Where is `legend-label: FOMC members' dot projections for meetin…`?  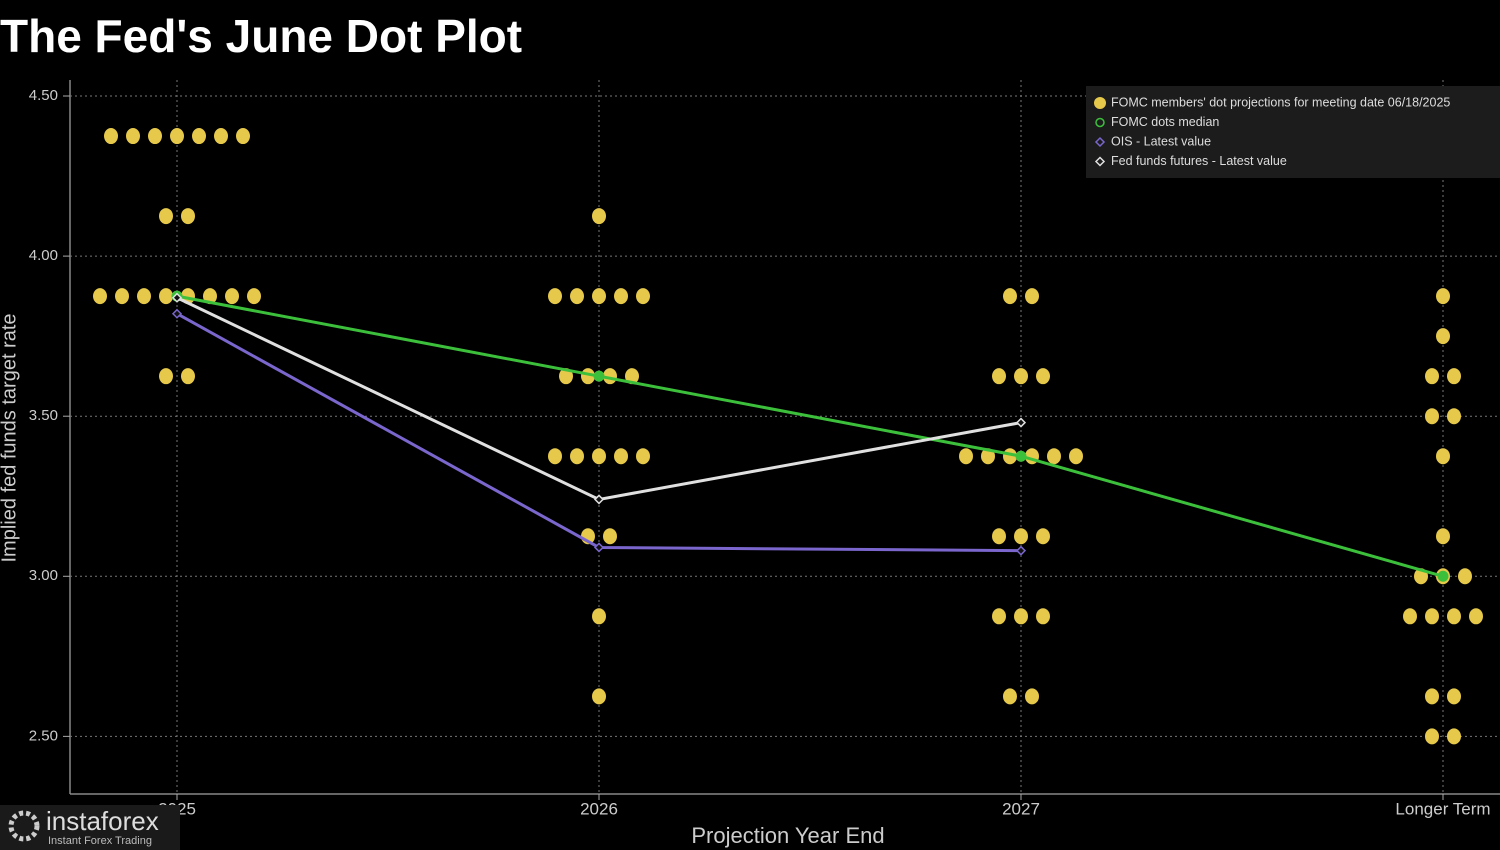
legend-label: FOMC members' dot projections for meetin… is located at coordinates (1280, 102).